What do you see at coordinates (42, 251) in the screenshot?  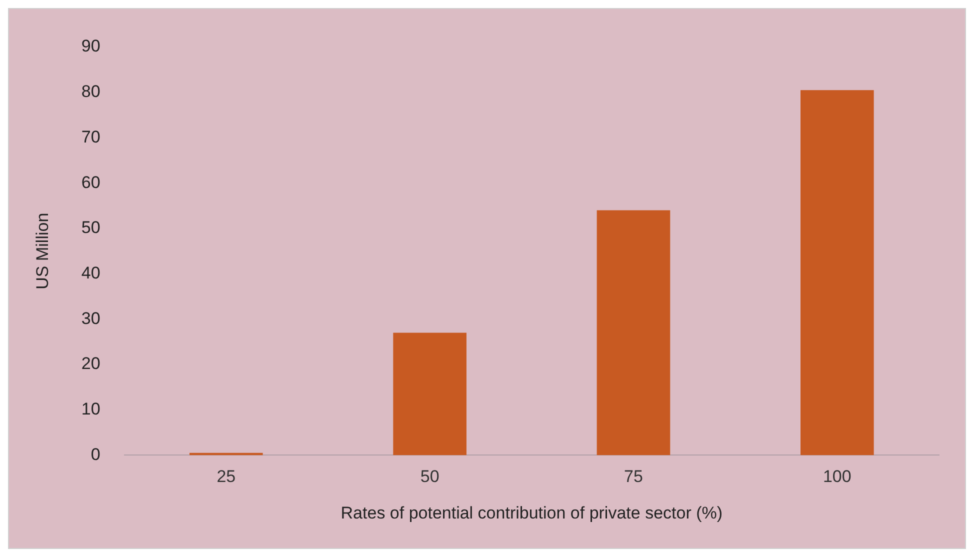 I see `y-axis-title: US Million` at bounding box center [42, 251].